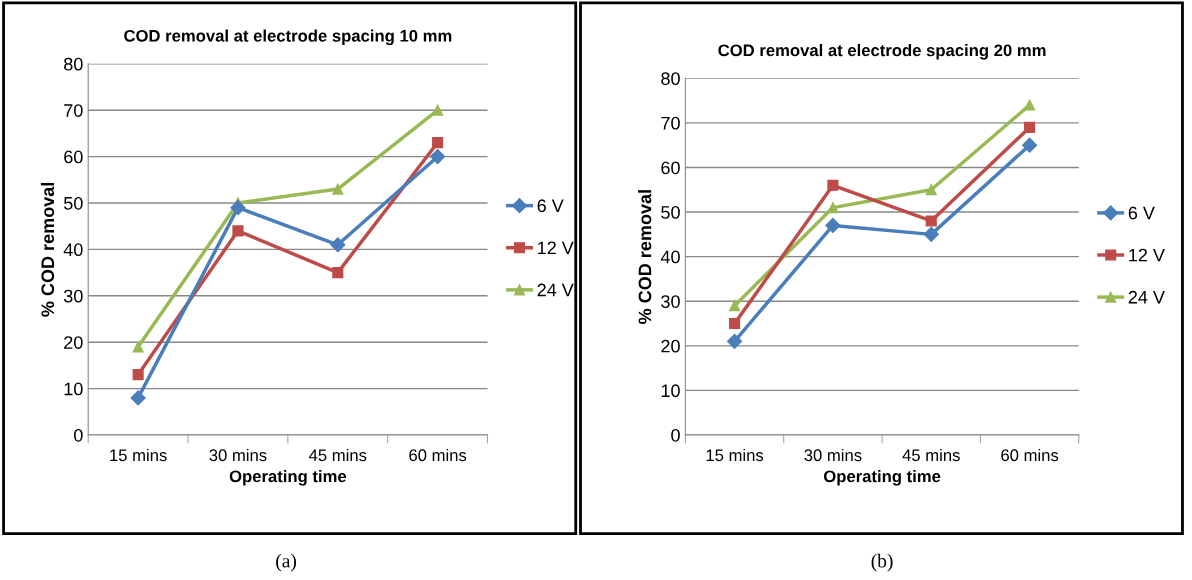 The height and width of the screenshot is (580, 1192). Describe the element at coordinates (882, 52) in the screenshot. I see `chart-title: COD removal at electrode spacing 20 mm` at that location.